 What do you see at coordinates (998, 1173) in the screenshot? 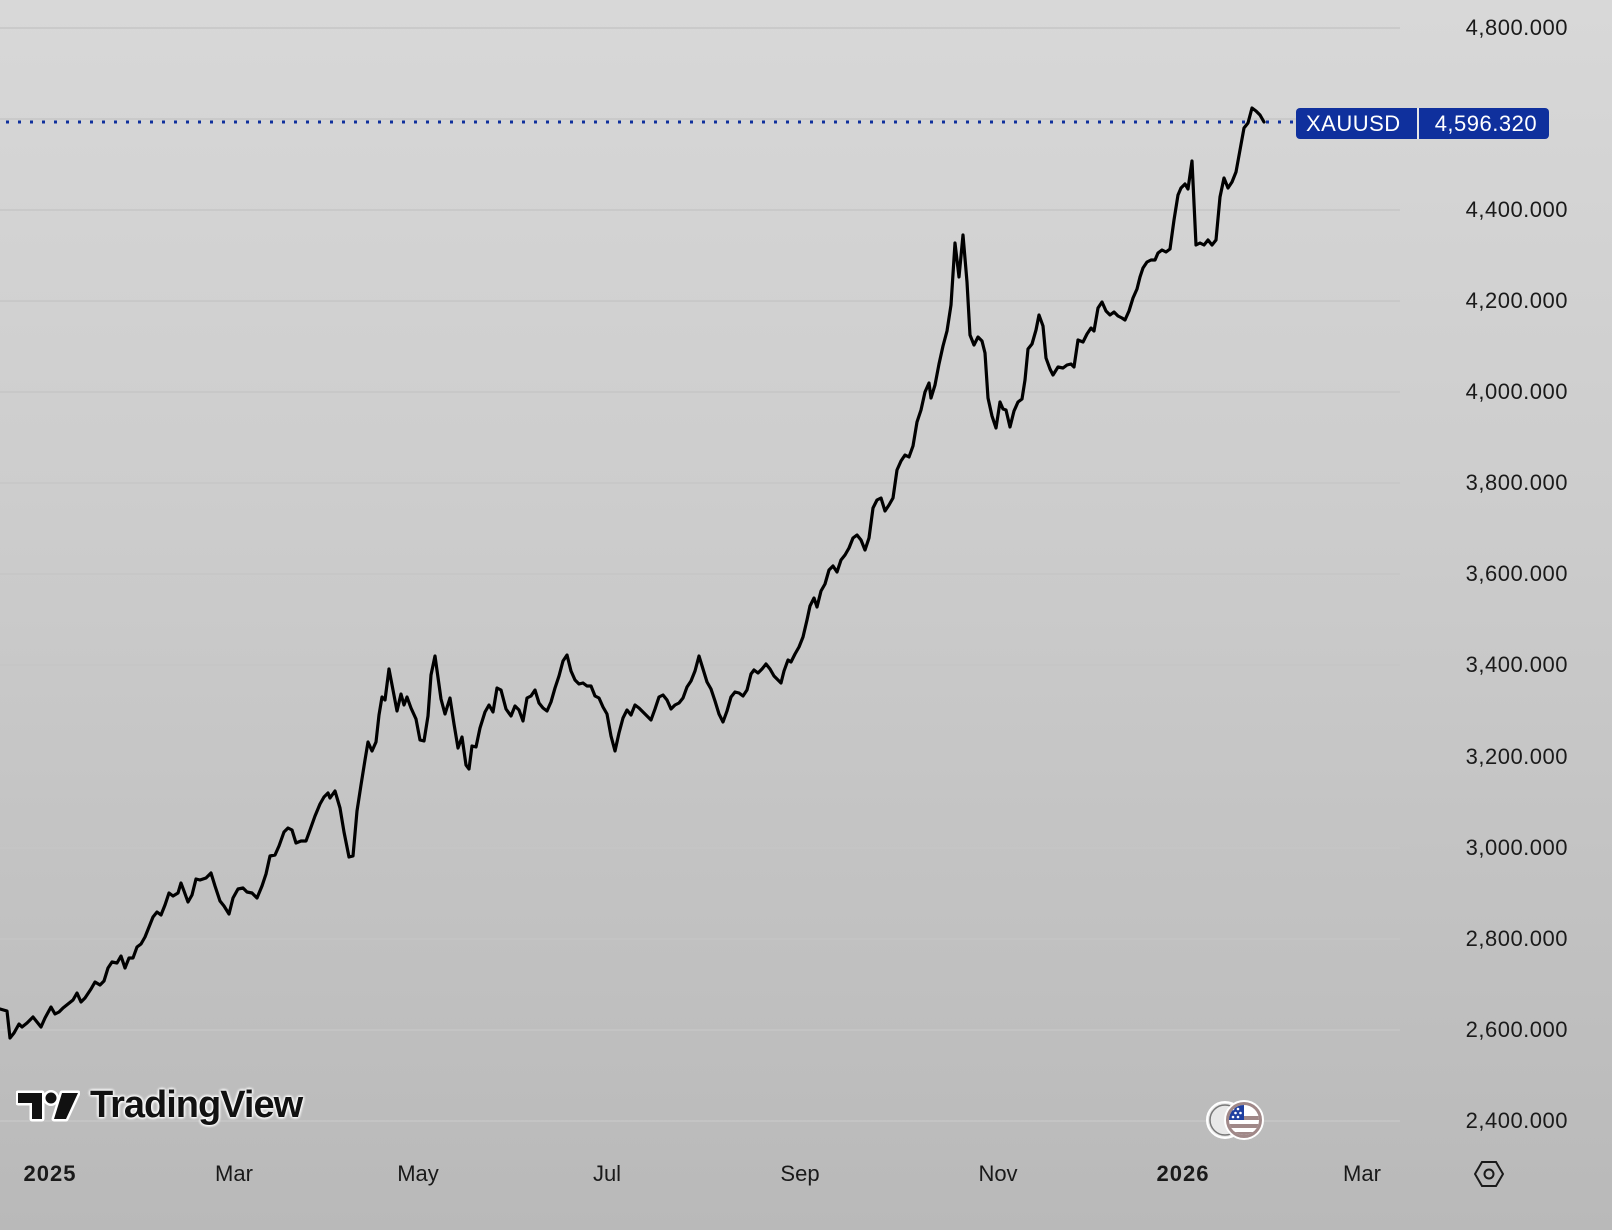
I see `x-tick-label: Nov` at bounding box center [998, 1173].